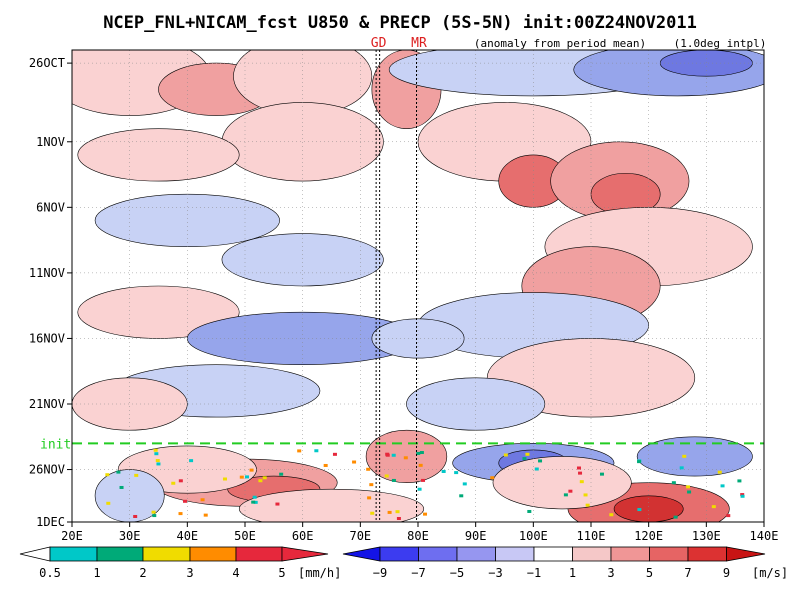 This screenshot has width=800, height=600. I want to click on x-tick-label: 110E, so click(591, 536).